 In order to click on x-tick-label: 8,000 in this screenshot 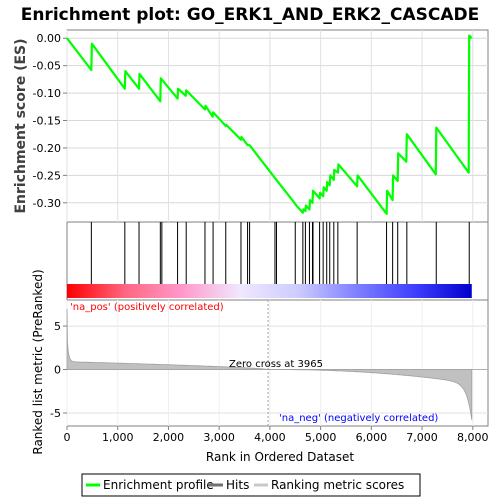, I will do `click(473, 437)`.